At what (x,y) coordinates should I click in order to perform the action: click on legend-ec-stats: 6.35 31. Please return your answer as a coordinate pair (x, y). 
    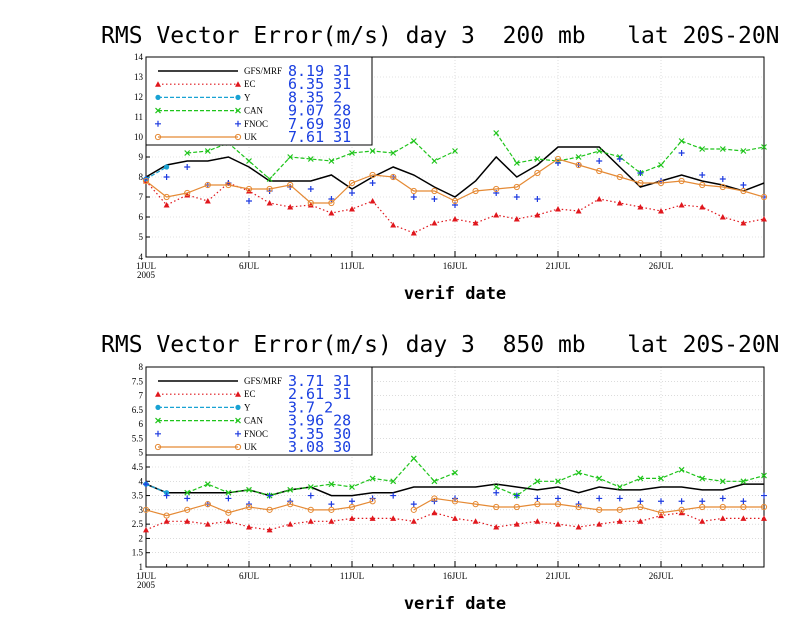
    Looking at the image, I should click on (319, 84).